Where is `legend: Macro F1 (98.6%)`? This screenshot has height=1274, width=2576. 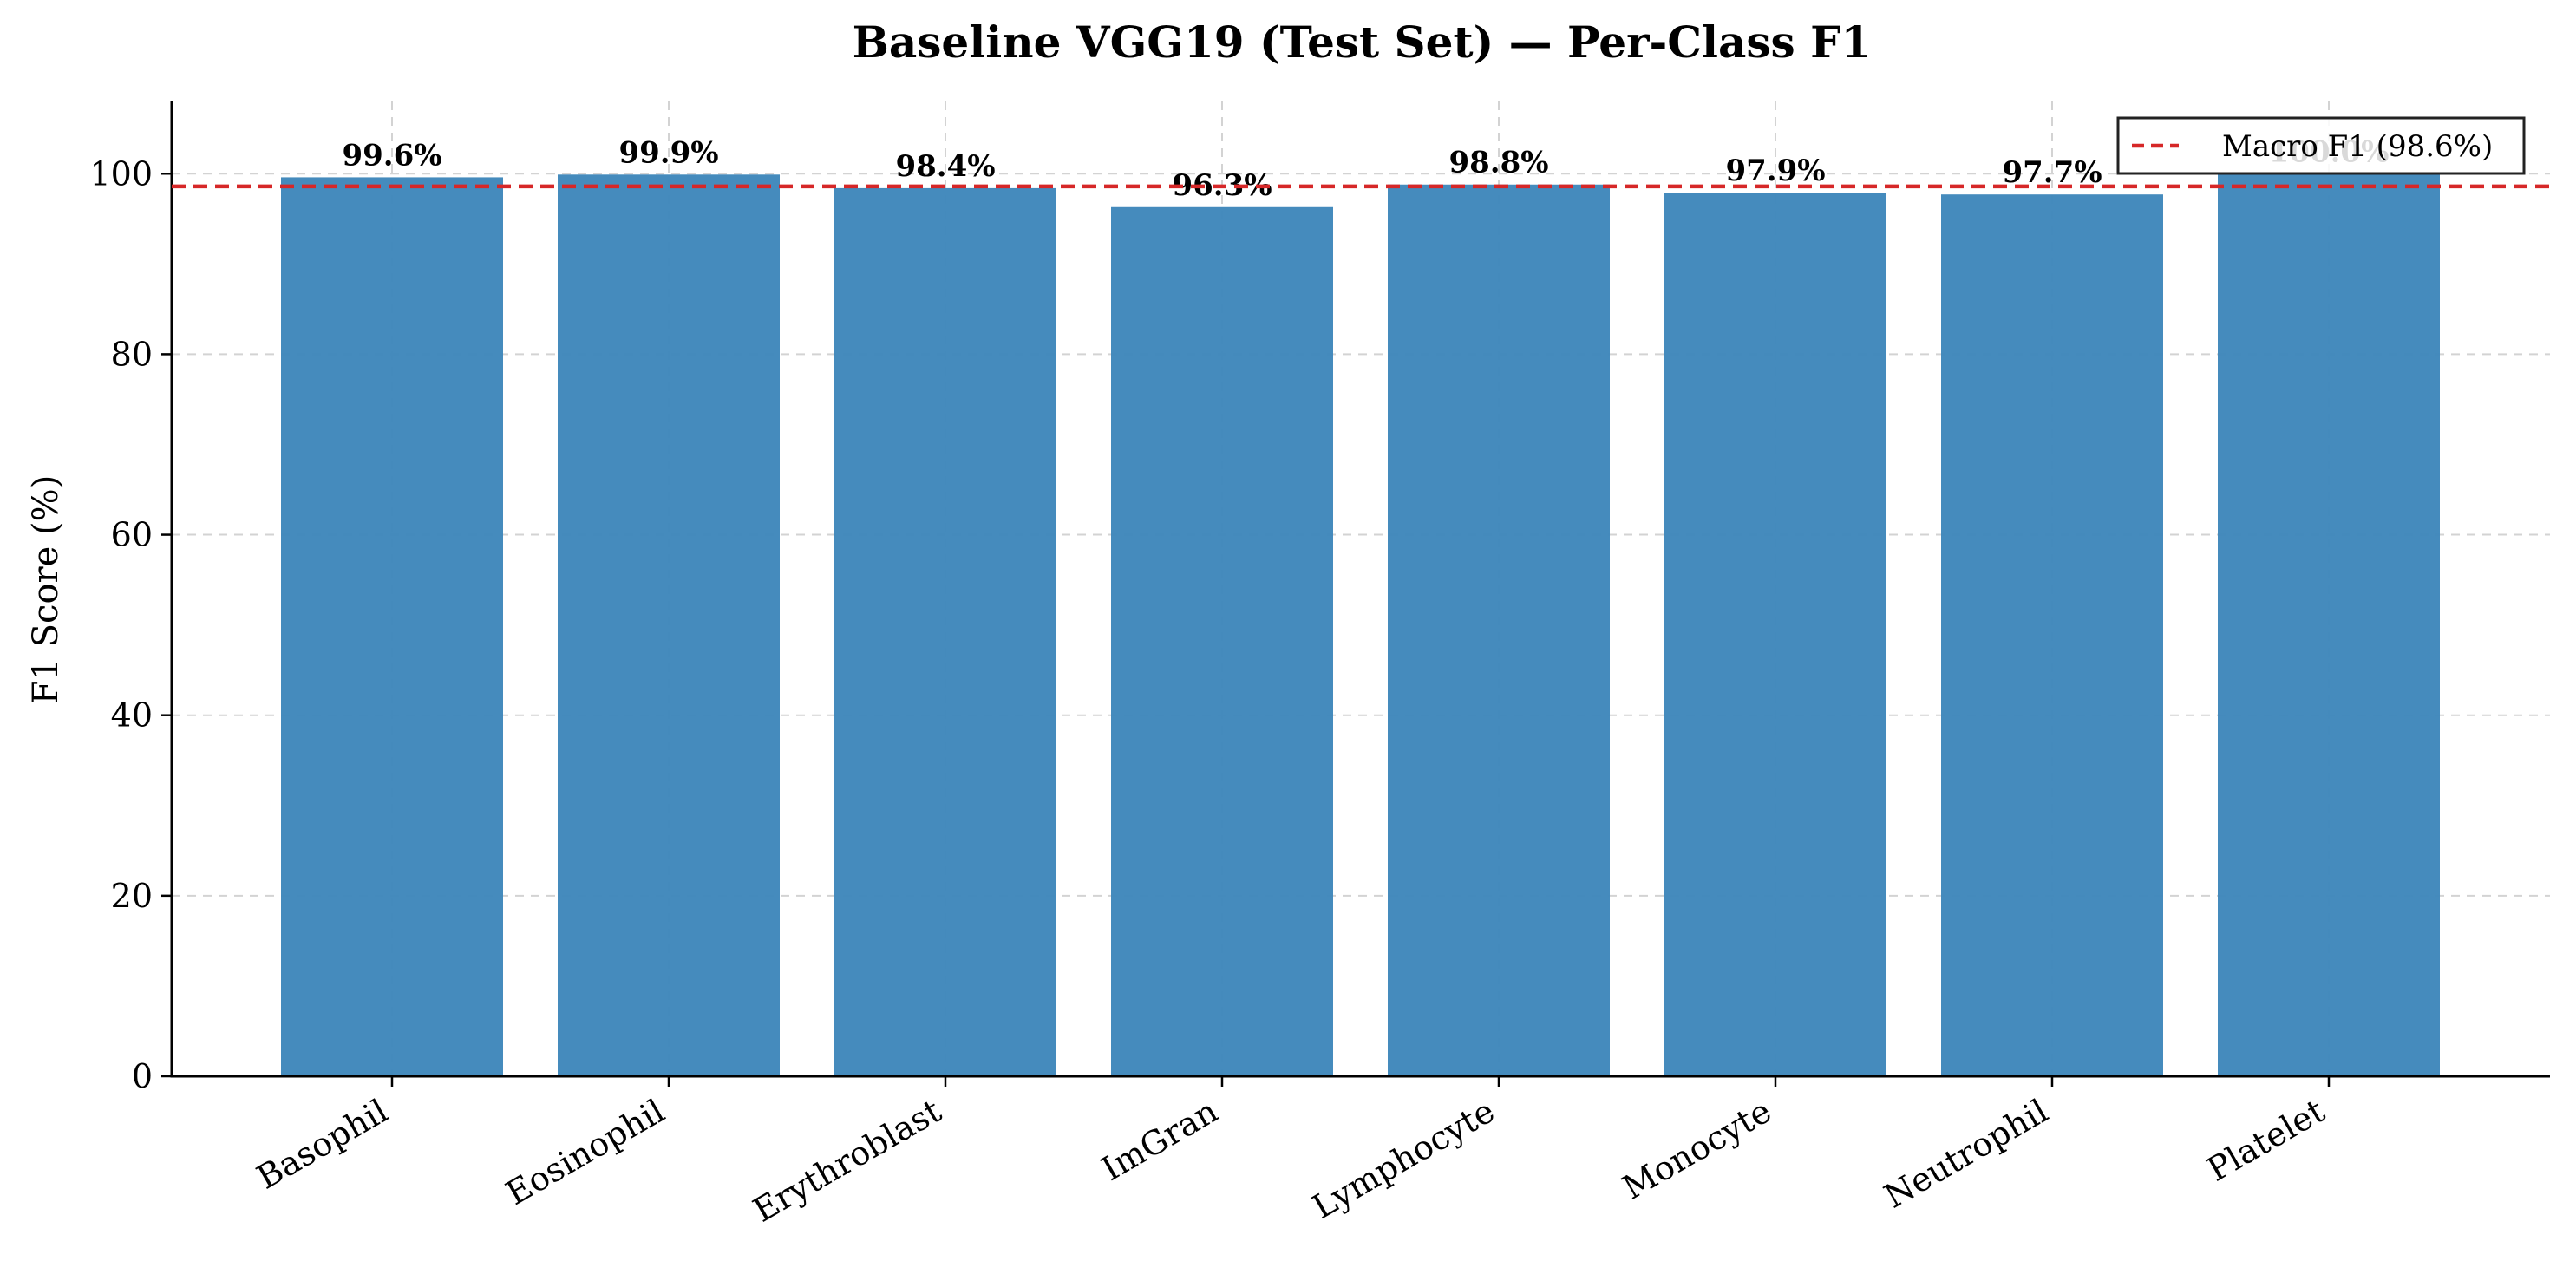 legend: Macro F1 (98.6%) is located at coordinates (2321, 145).